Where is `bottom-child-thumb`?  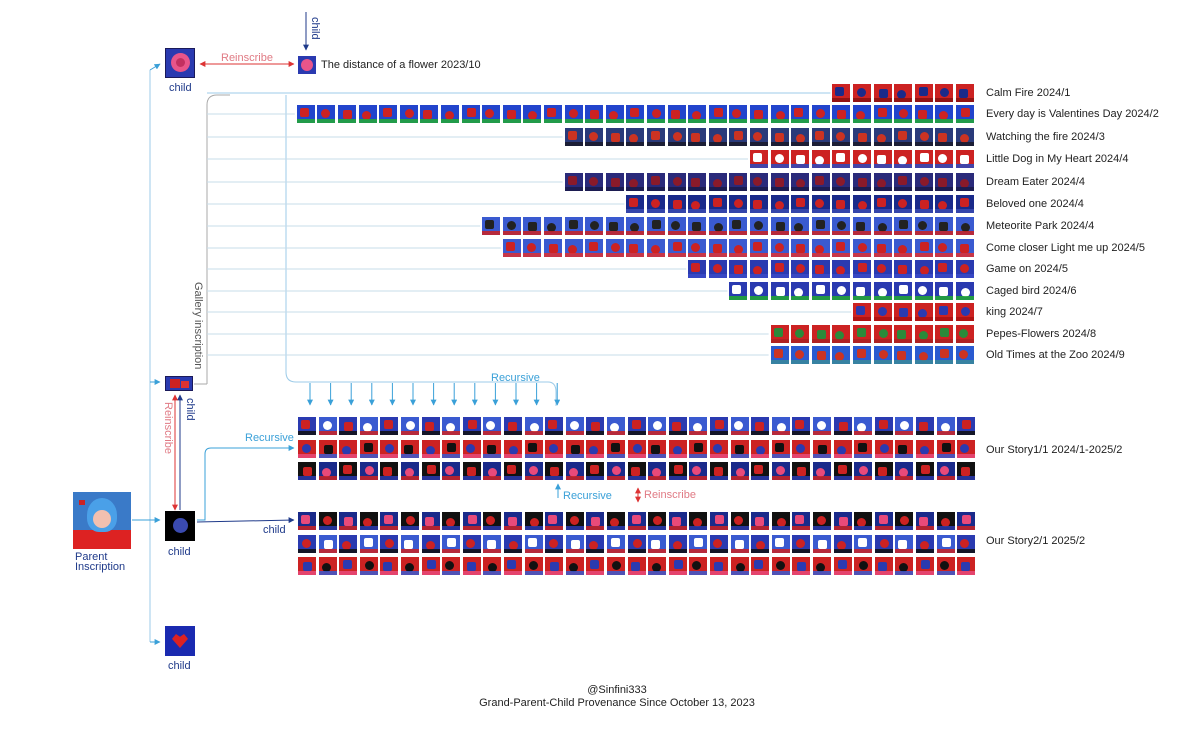
bottom-child-thumb is located at coordinates (180, 641).